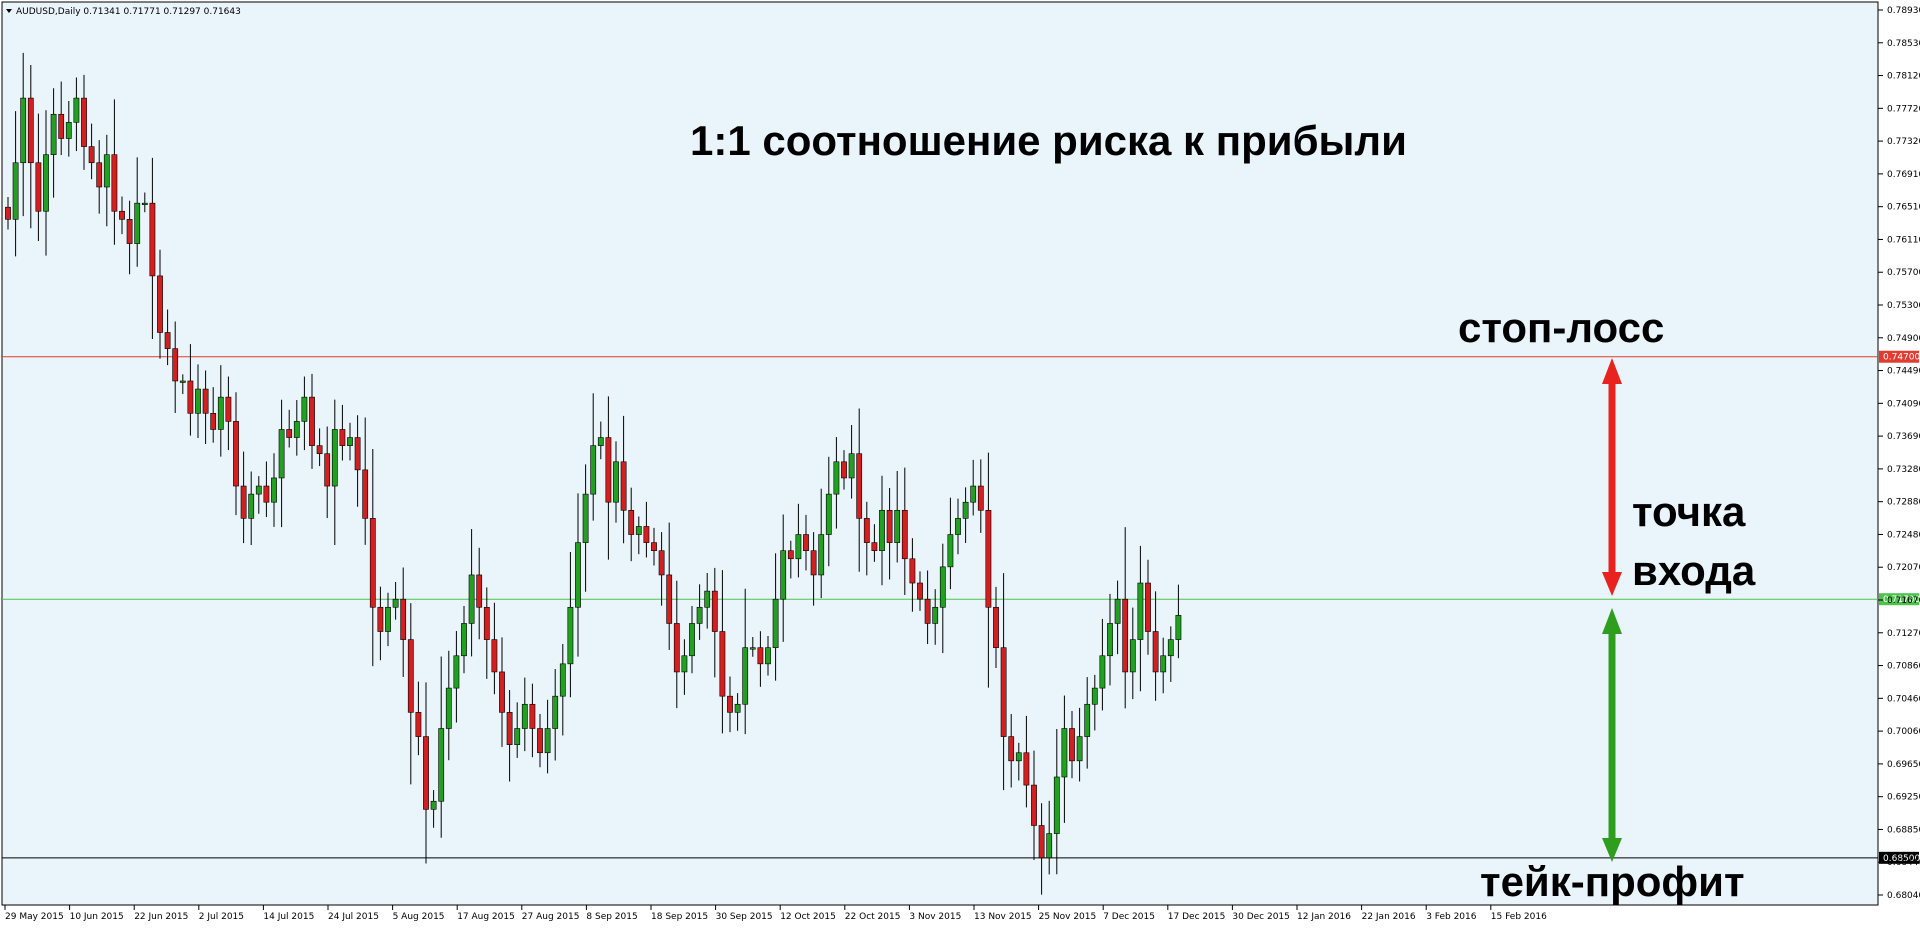 This screenshot has width=1920, height=928. I want to click on x-tick-label: 5 Aug 2015, so click(419, 917).